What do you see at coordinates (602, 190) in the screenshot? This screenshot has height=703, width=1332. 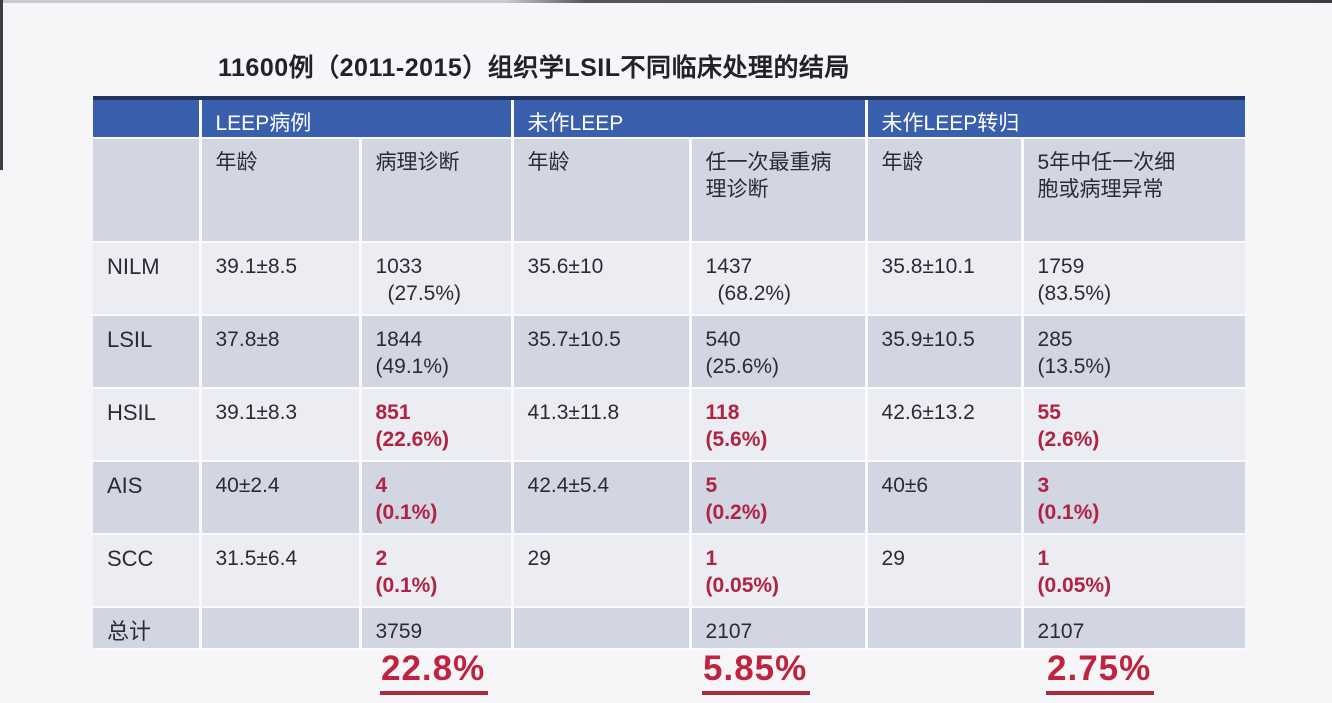 I see `column-header-age-no-leep: 年龄` at bounding box center [602, 190].